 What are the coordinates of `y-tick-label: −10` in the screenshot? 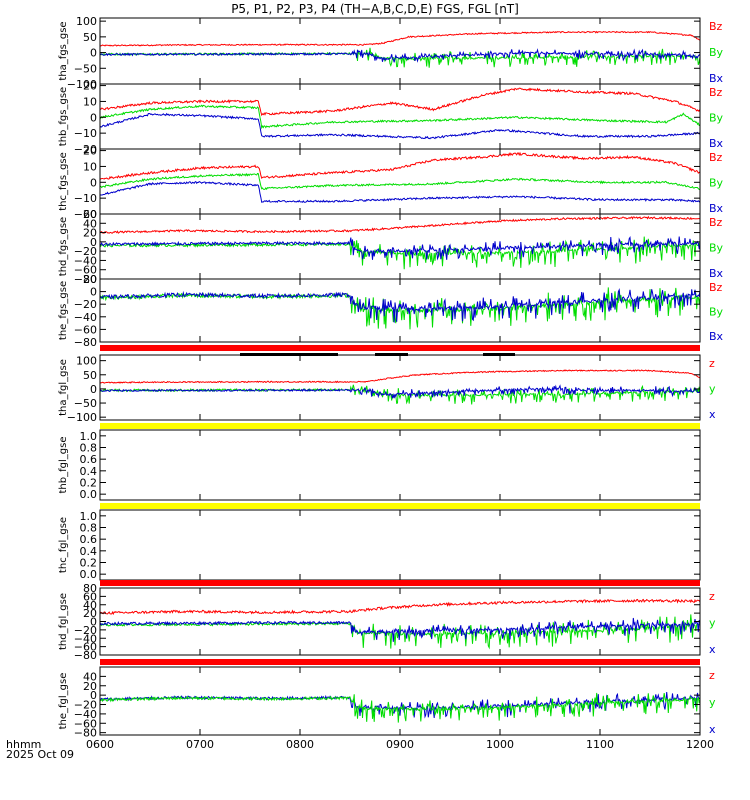 It's located at (85, 133).